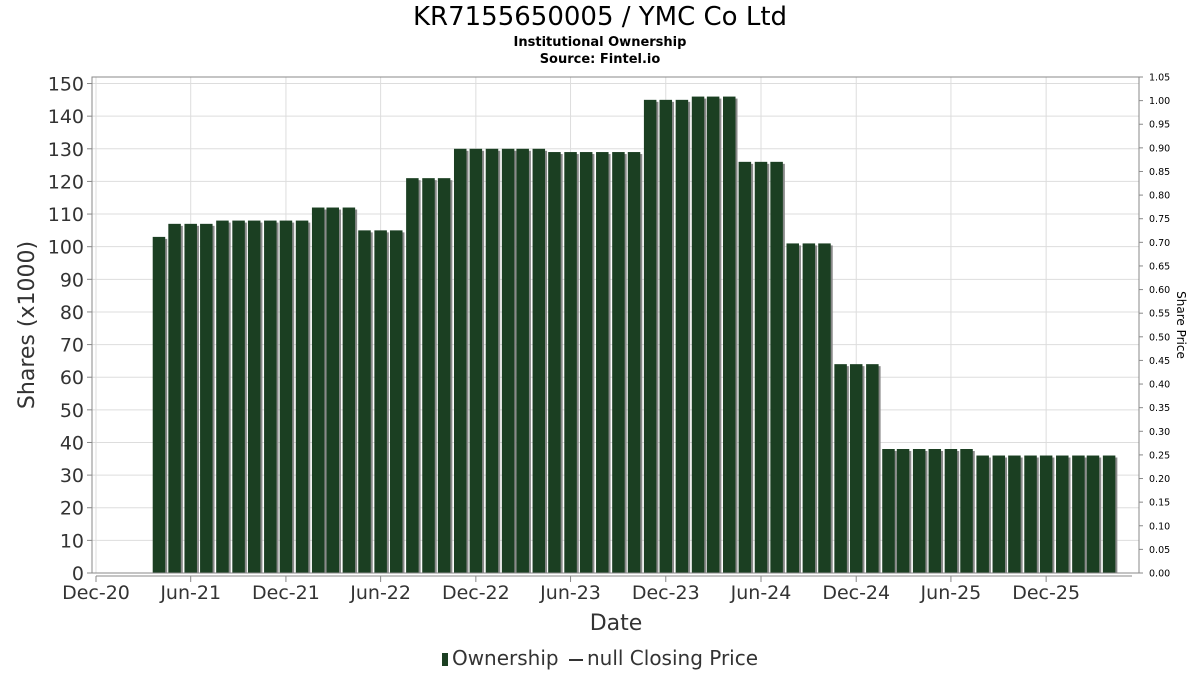 The image size is (1200, 675). What do you see at coordinates (1159, 432) in the screenshot?
I see `y2-tick-label: 0.30` at bounding box center [1159, 432].